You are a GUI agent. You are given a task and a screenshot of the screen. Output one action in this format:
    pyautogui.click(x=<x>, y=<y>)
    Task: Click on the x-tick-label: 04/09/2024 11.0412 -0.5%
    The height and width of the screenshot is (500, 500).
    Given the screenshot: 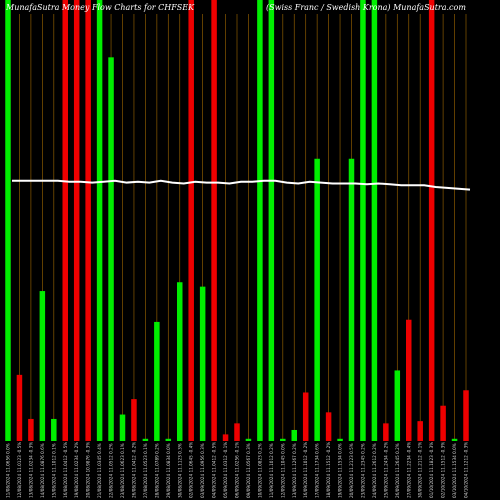 What is the action you would take?
    pyautogui.click(x=214, y=470)
    